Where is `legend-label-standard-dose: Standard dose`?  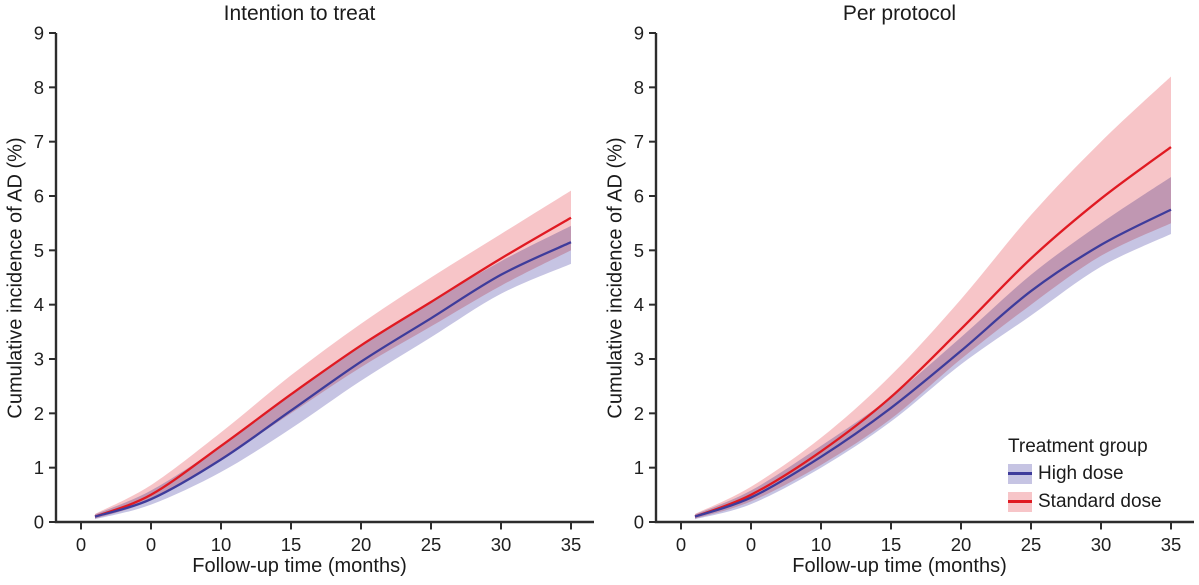
legend-label-standard-dose: Standard dose is located at coordinates (1100, 501).